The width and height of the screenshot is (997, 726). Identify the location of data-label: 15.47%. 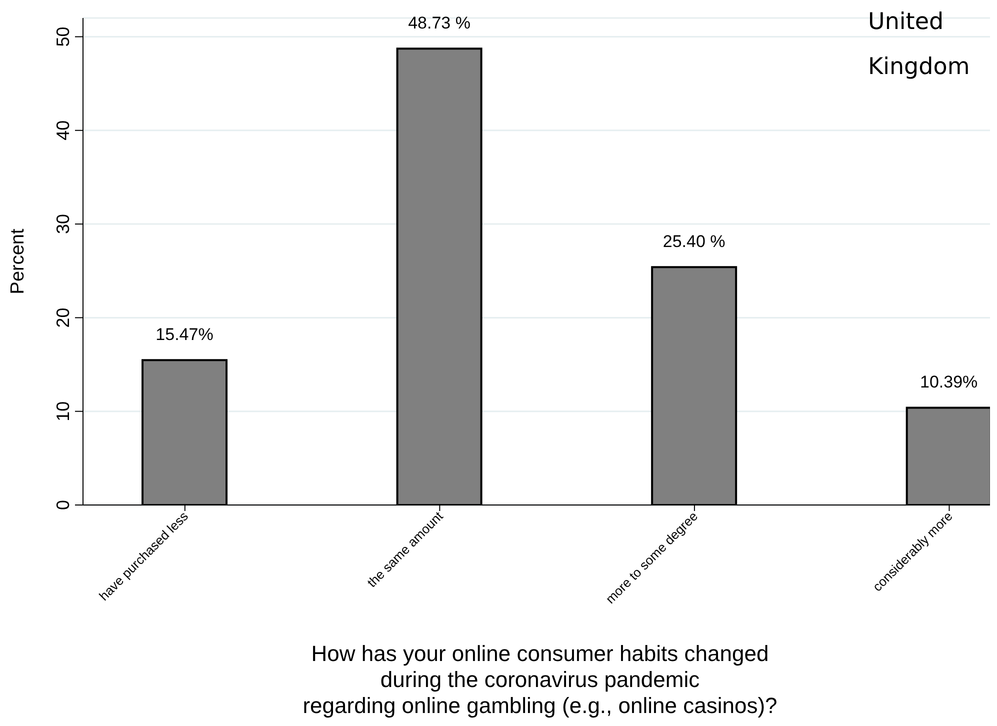
(185, 334).